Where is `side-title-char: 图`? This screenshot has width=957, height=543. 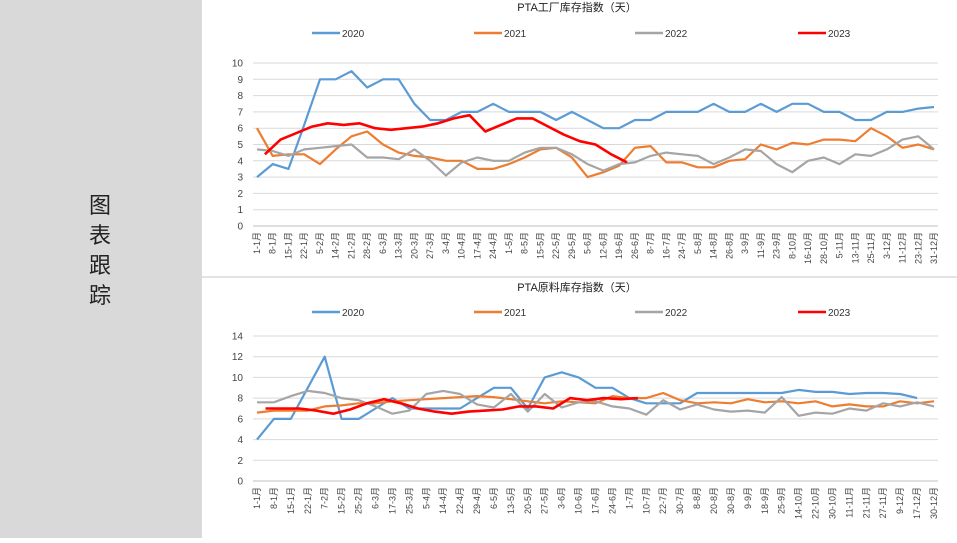
side-title-char: 图 is located at coordinates (99, 206).